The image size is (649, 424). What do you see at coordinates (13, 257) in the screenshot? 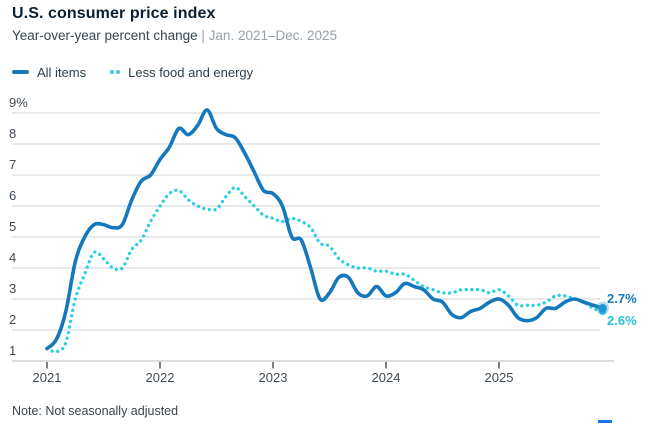
I see `y-axis-label: 4` at bounding box center [13, 257].